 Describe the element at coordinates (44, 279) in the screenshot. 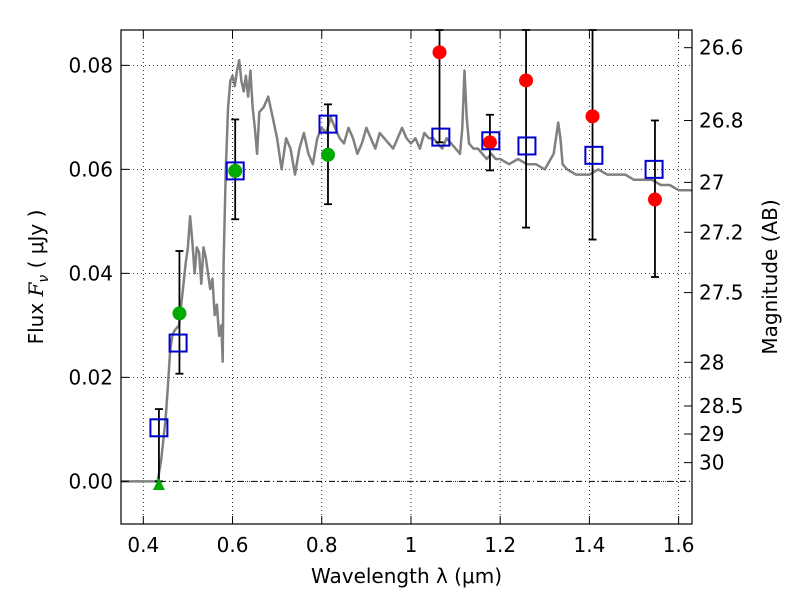

I see `y-axis-label-subscript: ν` at that location.